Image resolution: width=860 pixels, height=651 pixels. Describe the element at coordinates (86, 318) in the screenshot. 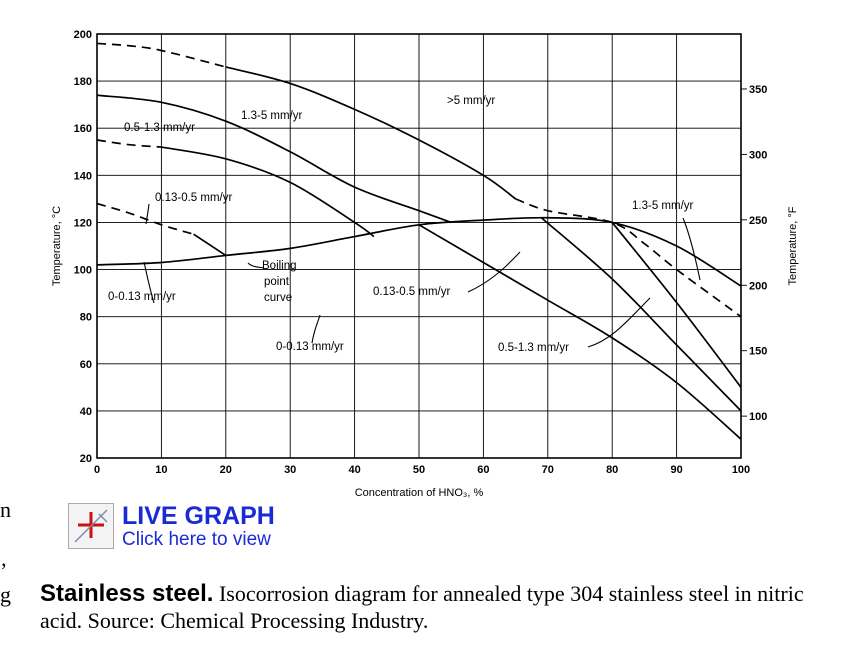

I see `y-tick-label: 80` at that location.